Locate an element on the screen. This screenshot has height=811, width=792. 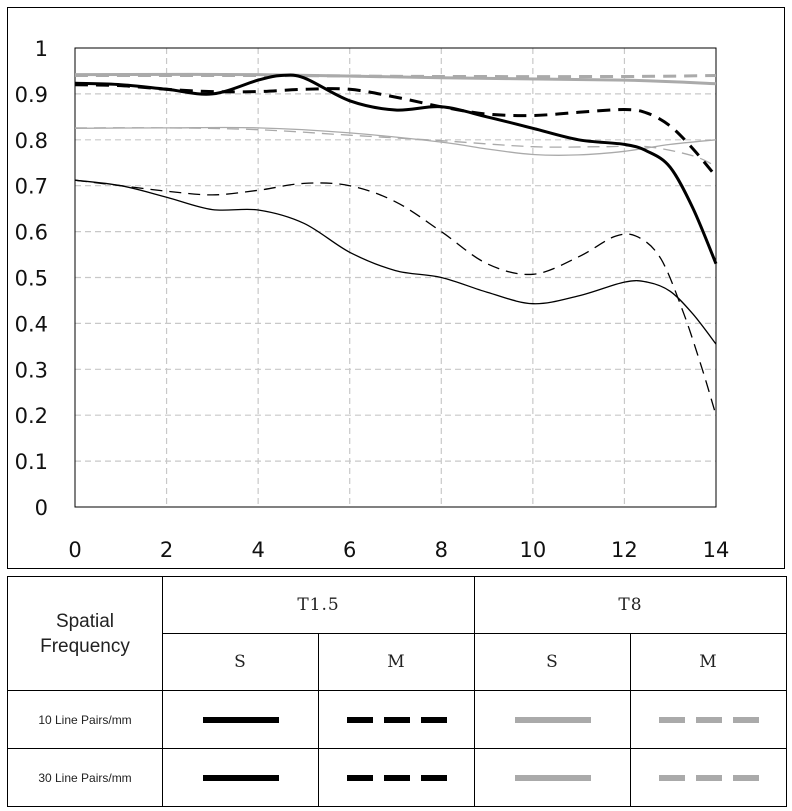
t15-label: T1.5 is located at coordinates (318, 605).